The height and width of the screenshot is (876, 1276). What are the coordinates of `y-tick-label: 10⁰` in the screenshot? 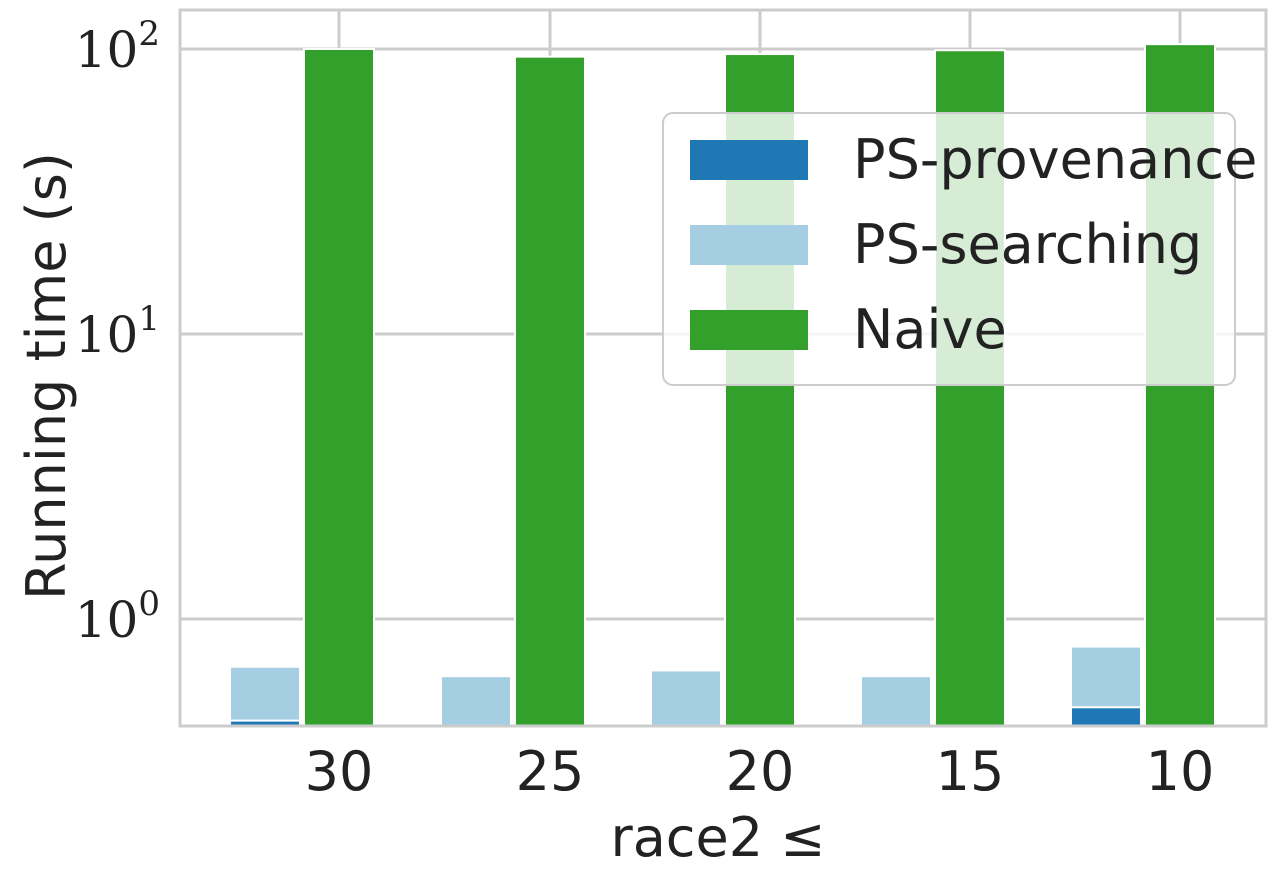 It's located at (117, 616).